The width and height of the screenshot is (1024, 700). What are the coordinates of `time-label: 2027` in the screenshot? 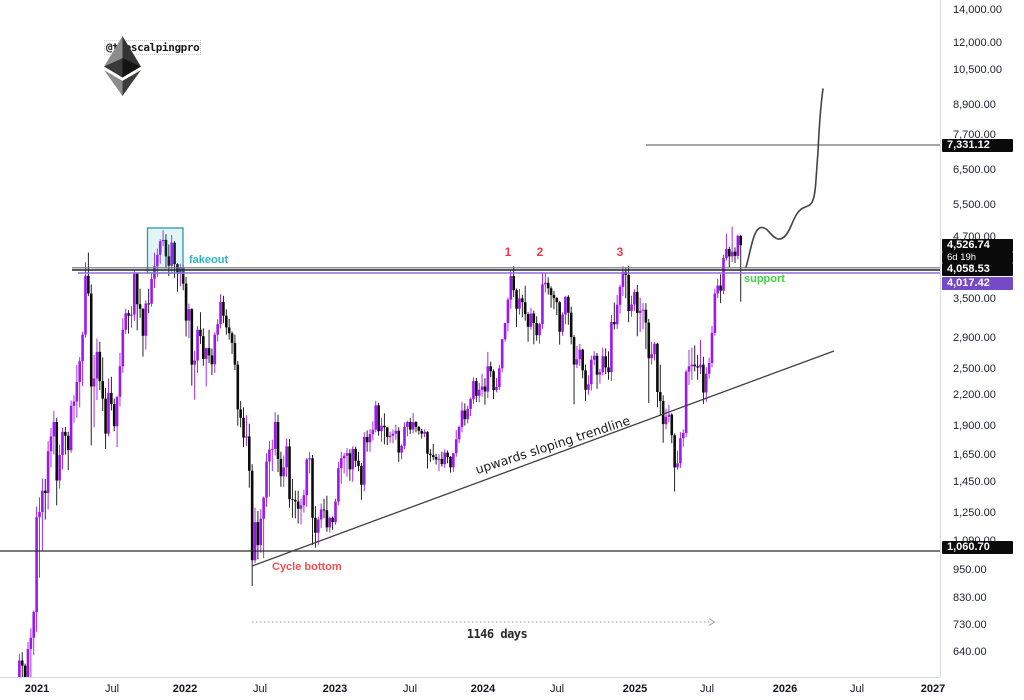 It's located at (933, 689).